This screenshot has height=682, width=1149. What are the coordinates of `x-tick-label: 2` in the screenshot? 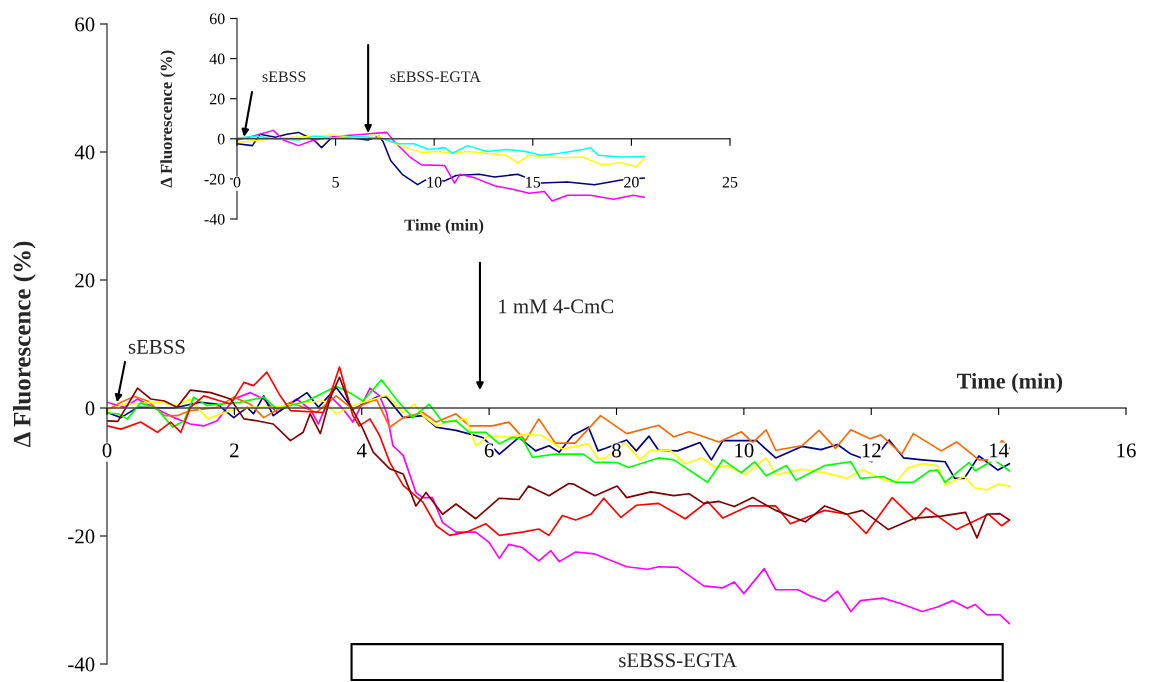 It's located at (234, 450).